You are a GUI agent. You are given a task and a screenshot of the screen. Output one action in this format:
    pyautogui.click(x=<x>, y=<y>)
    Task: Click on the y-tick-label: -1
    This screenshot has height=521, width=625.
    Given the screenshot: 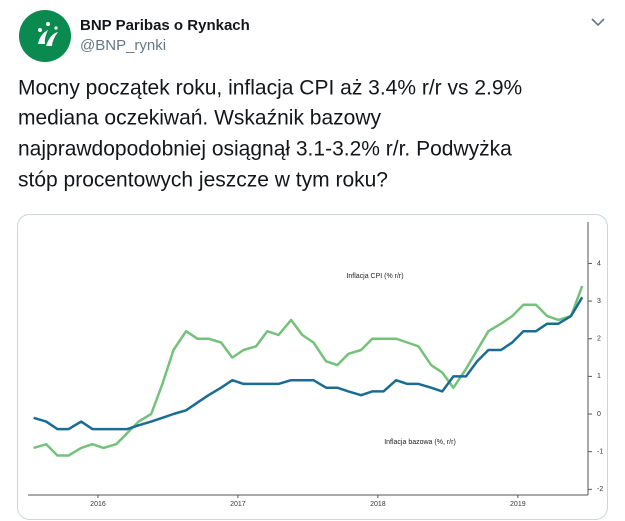 What is the action you would take?
    pyautogui.click(x=600, y=452)
    